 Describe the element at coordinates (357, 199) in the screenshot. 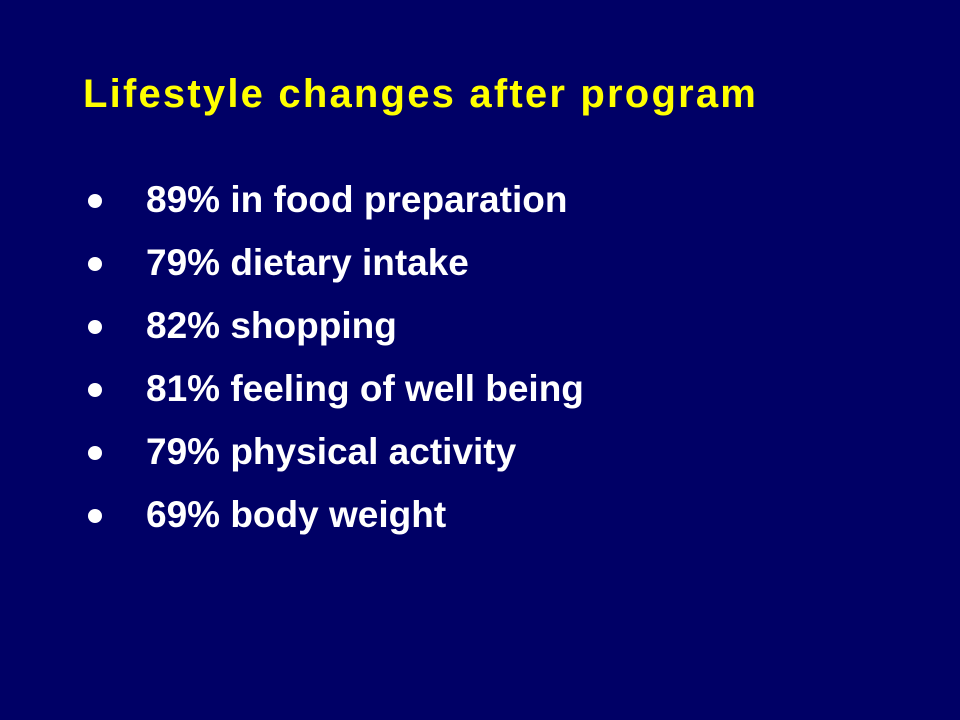

I see `bullet-text: 89% in food preparation` at that location.